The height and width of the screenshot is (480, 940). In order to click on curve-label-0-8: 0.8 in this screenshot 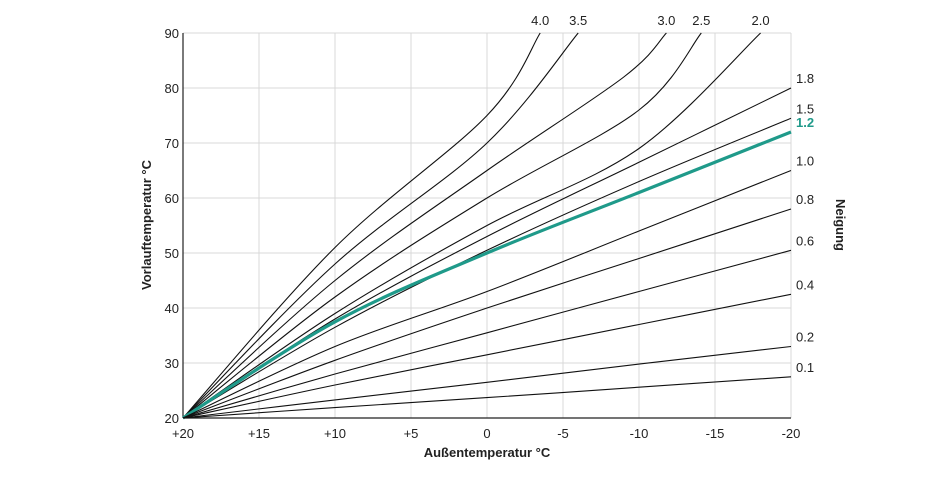, I will do `click(805, 199)`.